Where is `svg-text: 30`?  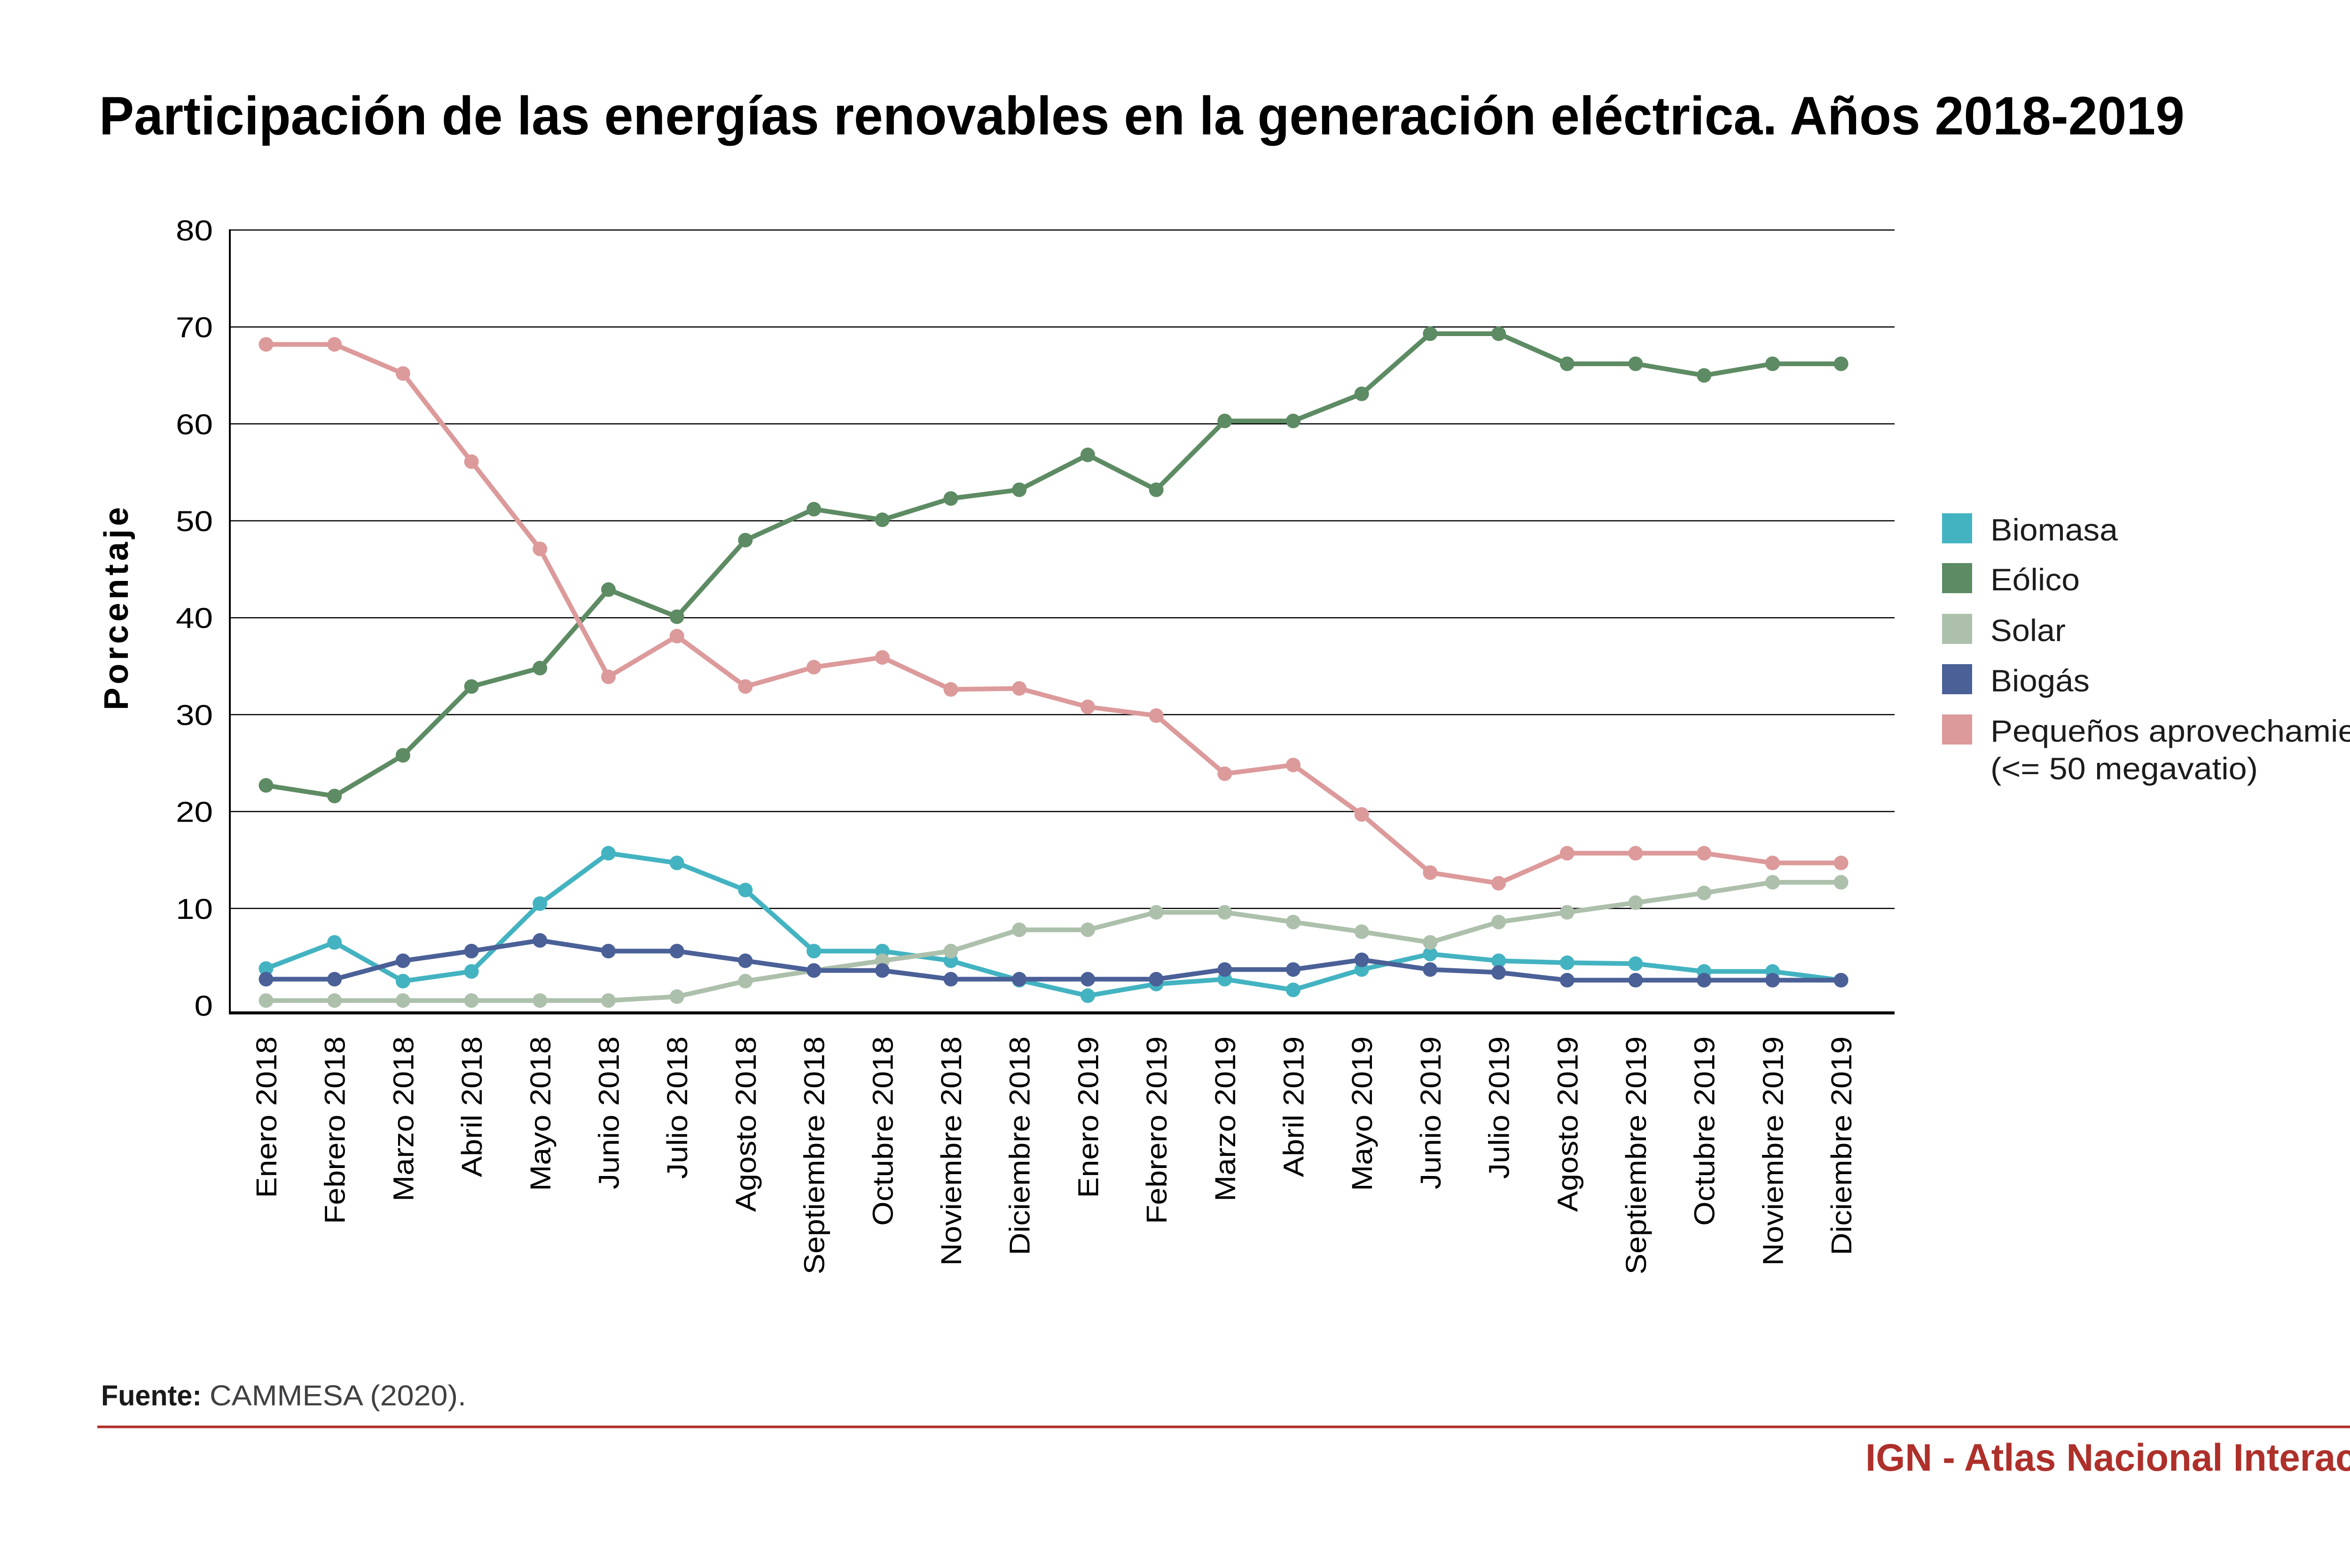
svg-text: 30 is located at coordinates (194, 715).